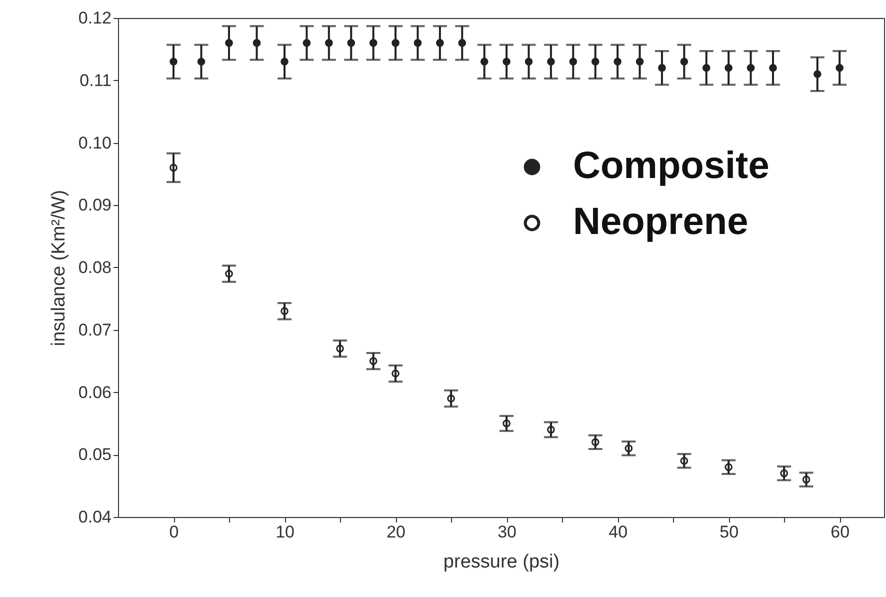 This screenshot has height=597, width=886. I want to click on x-tick-label: 10, so click(285, 532).